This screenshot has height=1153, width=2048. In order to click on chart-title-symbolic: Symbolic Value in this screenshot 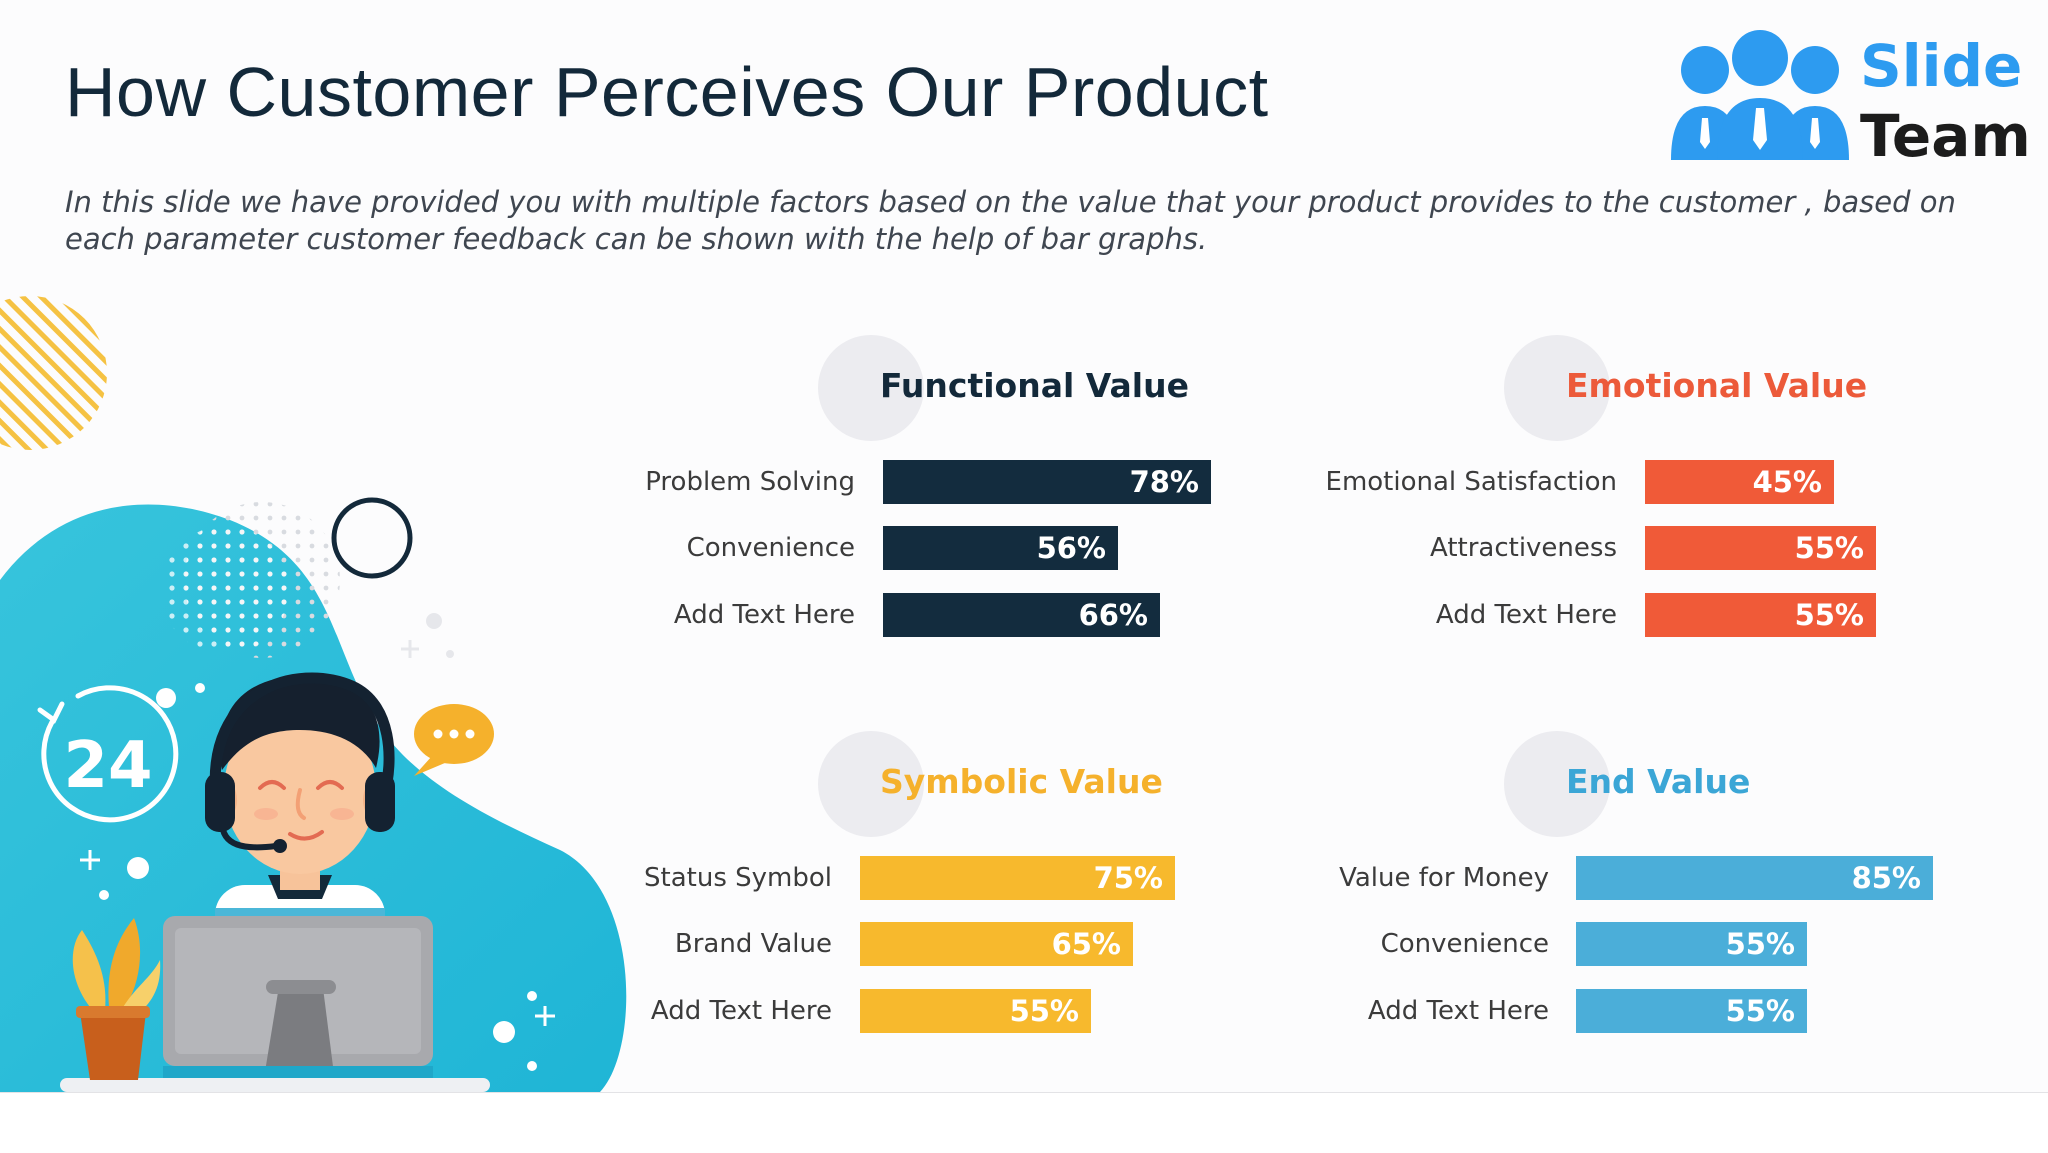, I will do `click(1021, 781)`.